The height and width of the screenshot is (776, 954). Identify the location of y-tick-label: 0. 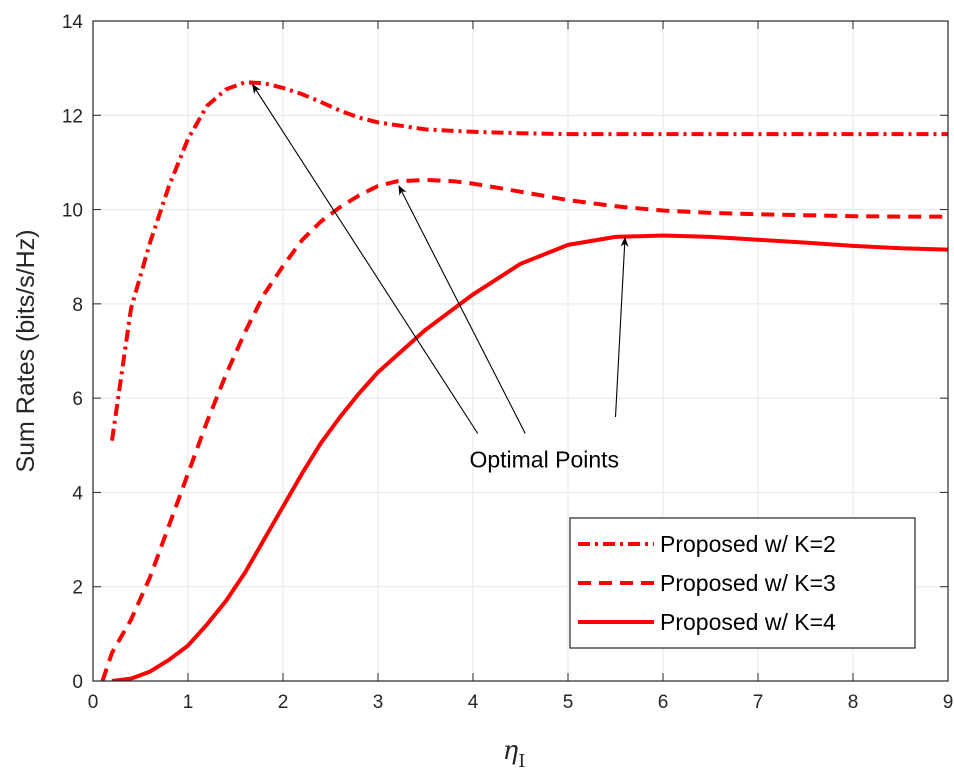
(77, 682).